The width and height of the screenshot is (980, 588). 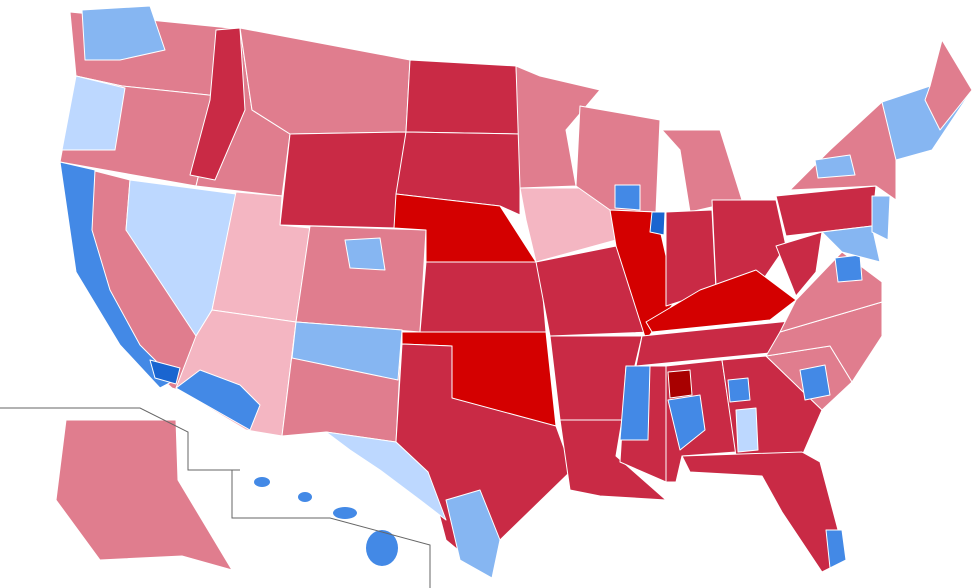 I want to click on state-maryland, so click(x=851, y=244).